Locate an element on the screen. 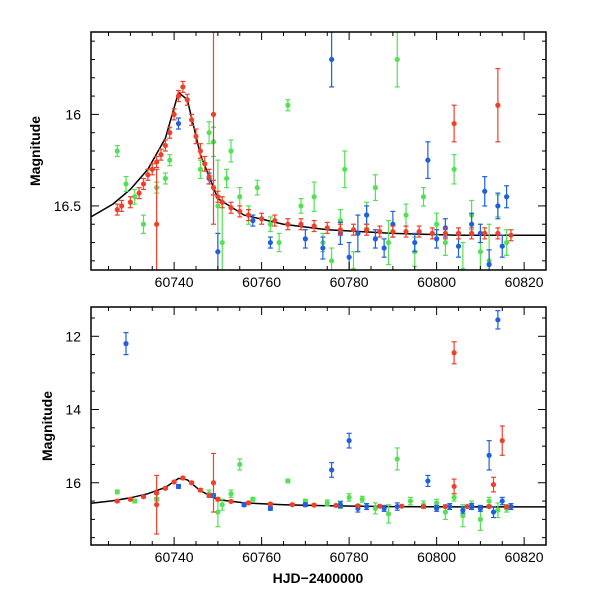 The width and height of the screenshot is (600, 600). x-tick-label: 60780 is located at coordinates (349, 282).